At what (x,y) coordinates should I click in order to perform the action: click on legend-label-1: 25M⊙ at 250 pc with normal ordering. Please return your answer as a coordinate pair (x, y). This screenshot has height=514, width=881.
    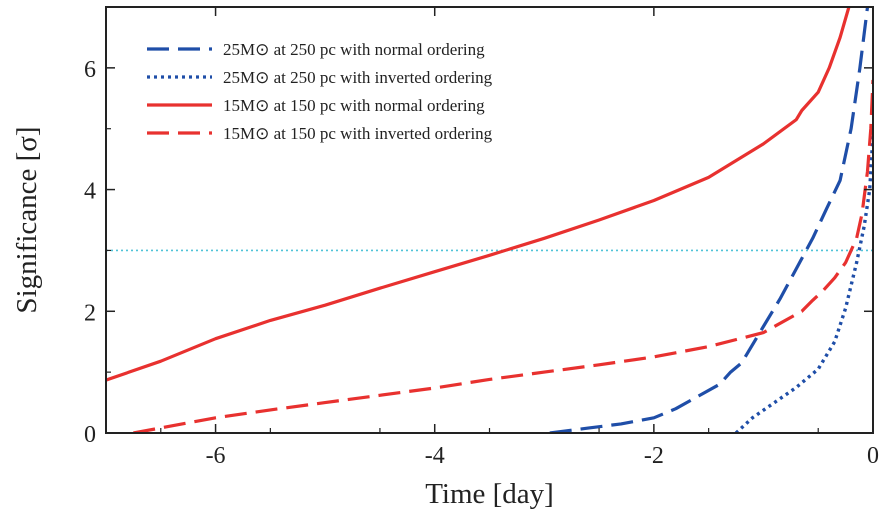
    Looking at the image, I should click on (354, 49).